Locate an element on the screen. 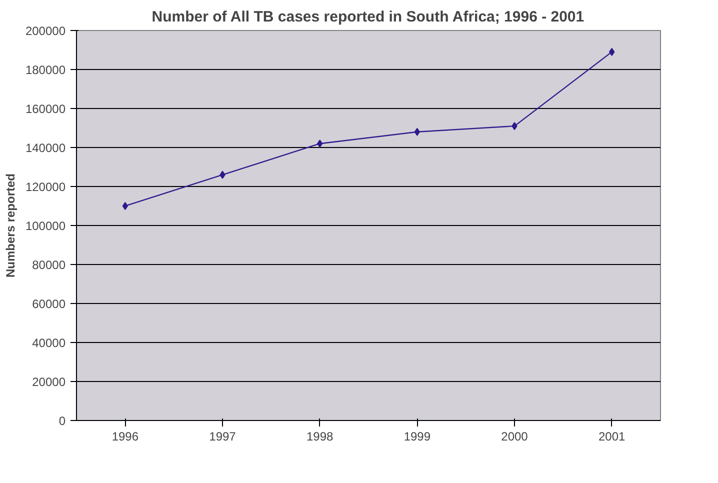 Image resolution: width=718 pixels, height=483 pixels. y-tick-label: 20000 is located at coordinates (49, 382).